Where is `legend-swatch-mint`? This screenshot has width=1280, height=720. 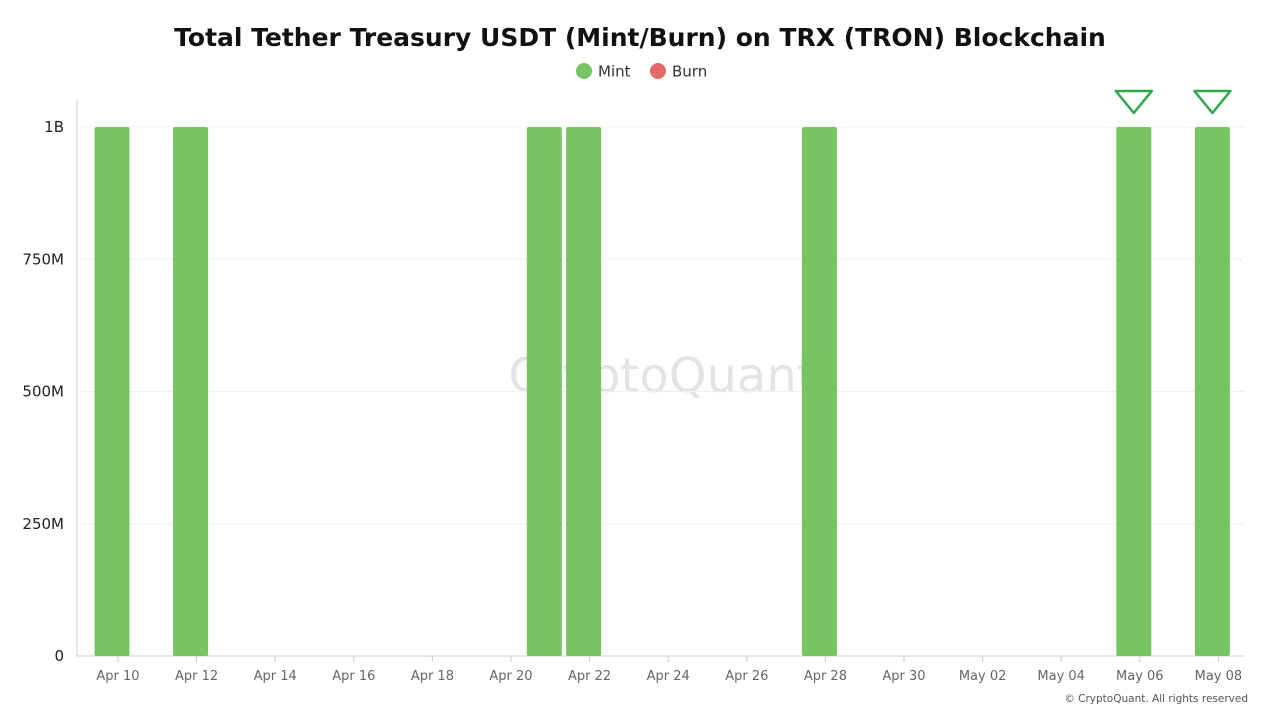
legend-swatch-mint is located at coordinates (584, 71).